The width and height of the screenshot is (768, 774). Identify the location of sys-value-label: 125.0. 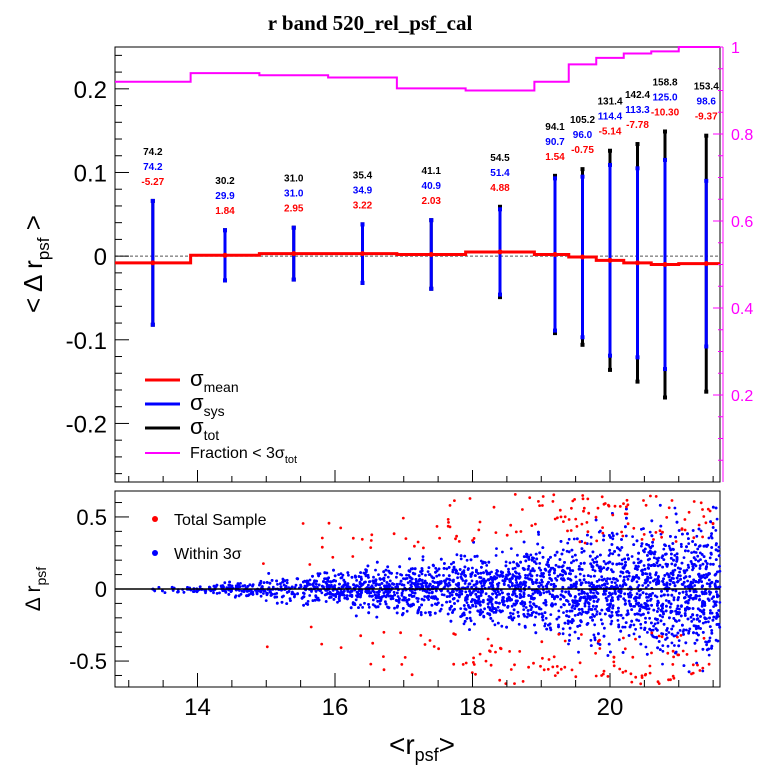
(664, 97).